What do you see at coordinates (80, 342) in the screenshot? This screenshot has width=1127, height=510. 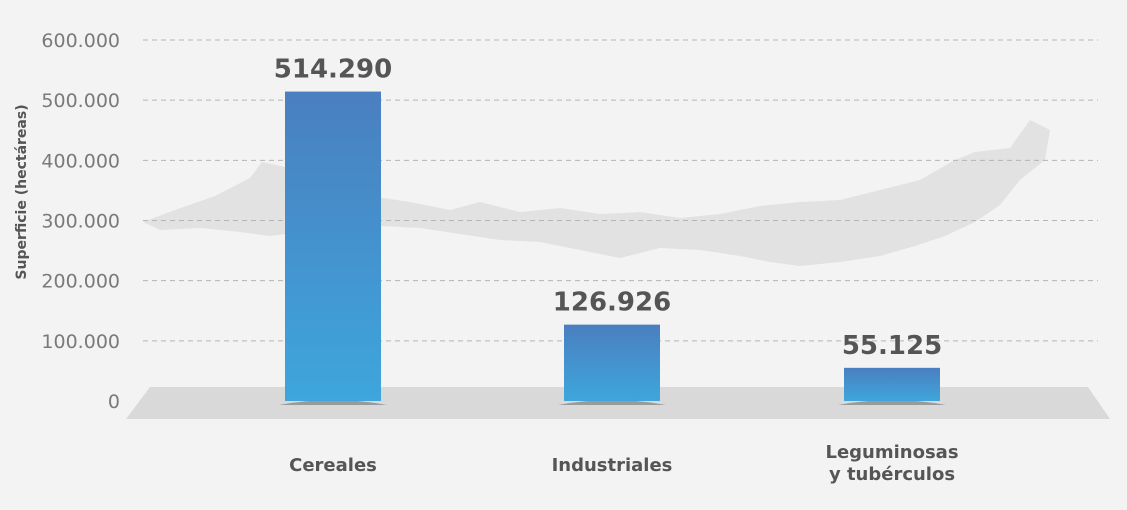 I see `y-tick-label: 100.000` at bounding box center [80, 342].